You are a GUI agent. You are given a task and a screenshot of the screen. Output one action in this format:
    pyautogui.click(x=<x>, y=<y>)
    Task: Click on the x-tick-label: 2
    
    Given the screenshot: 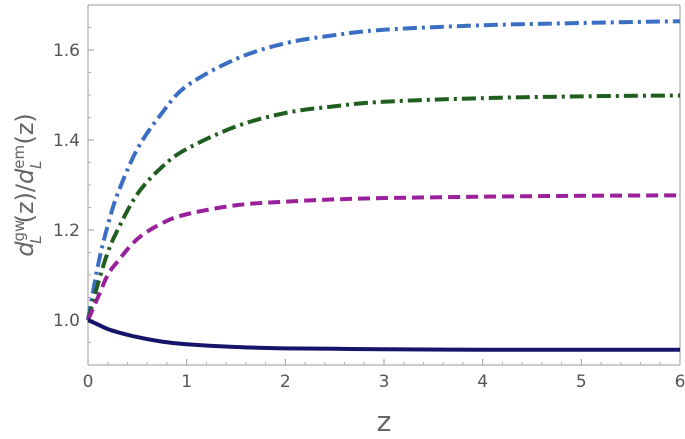 What is the action you would take?
    pyautogui.click(x=285, y=382)
    